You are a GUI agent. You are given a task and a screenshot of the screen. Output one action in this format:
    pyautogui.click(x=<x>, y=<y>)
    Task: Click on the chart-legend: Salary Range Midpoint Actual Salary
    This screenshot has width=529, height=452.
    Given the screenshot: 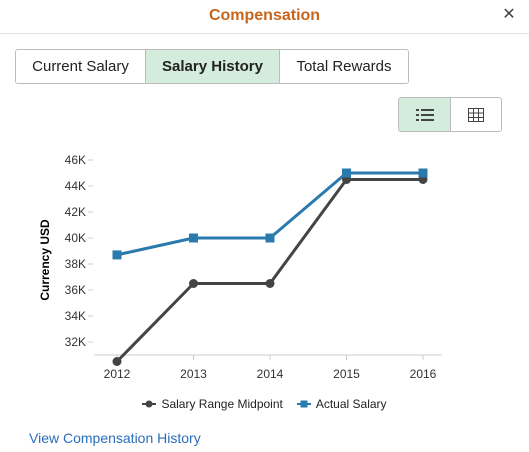 What is the action you would take?
    pyautogui.click(x=264, y=404)
    